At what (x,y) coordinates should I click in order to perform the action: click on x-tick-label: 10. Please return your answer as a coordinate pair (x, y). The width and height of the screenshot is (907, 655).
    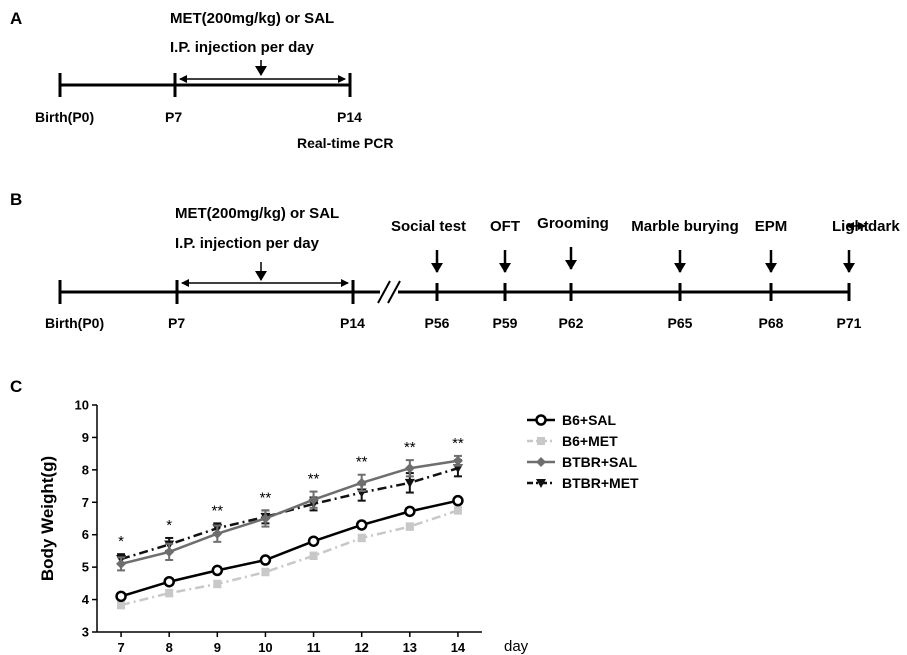
    Looking at the image, I should click on (265, 647).